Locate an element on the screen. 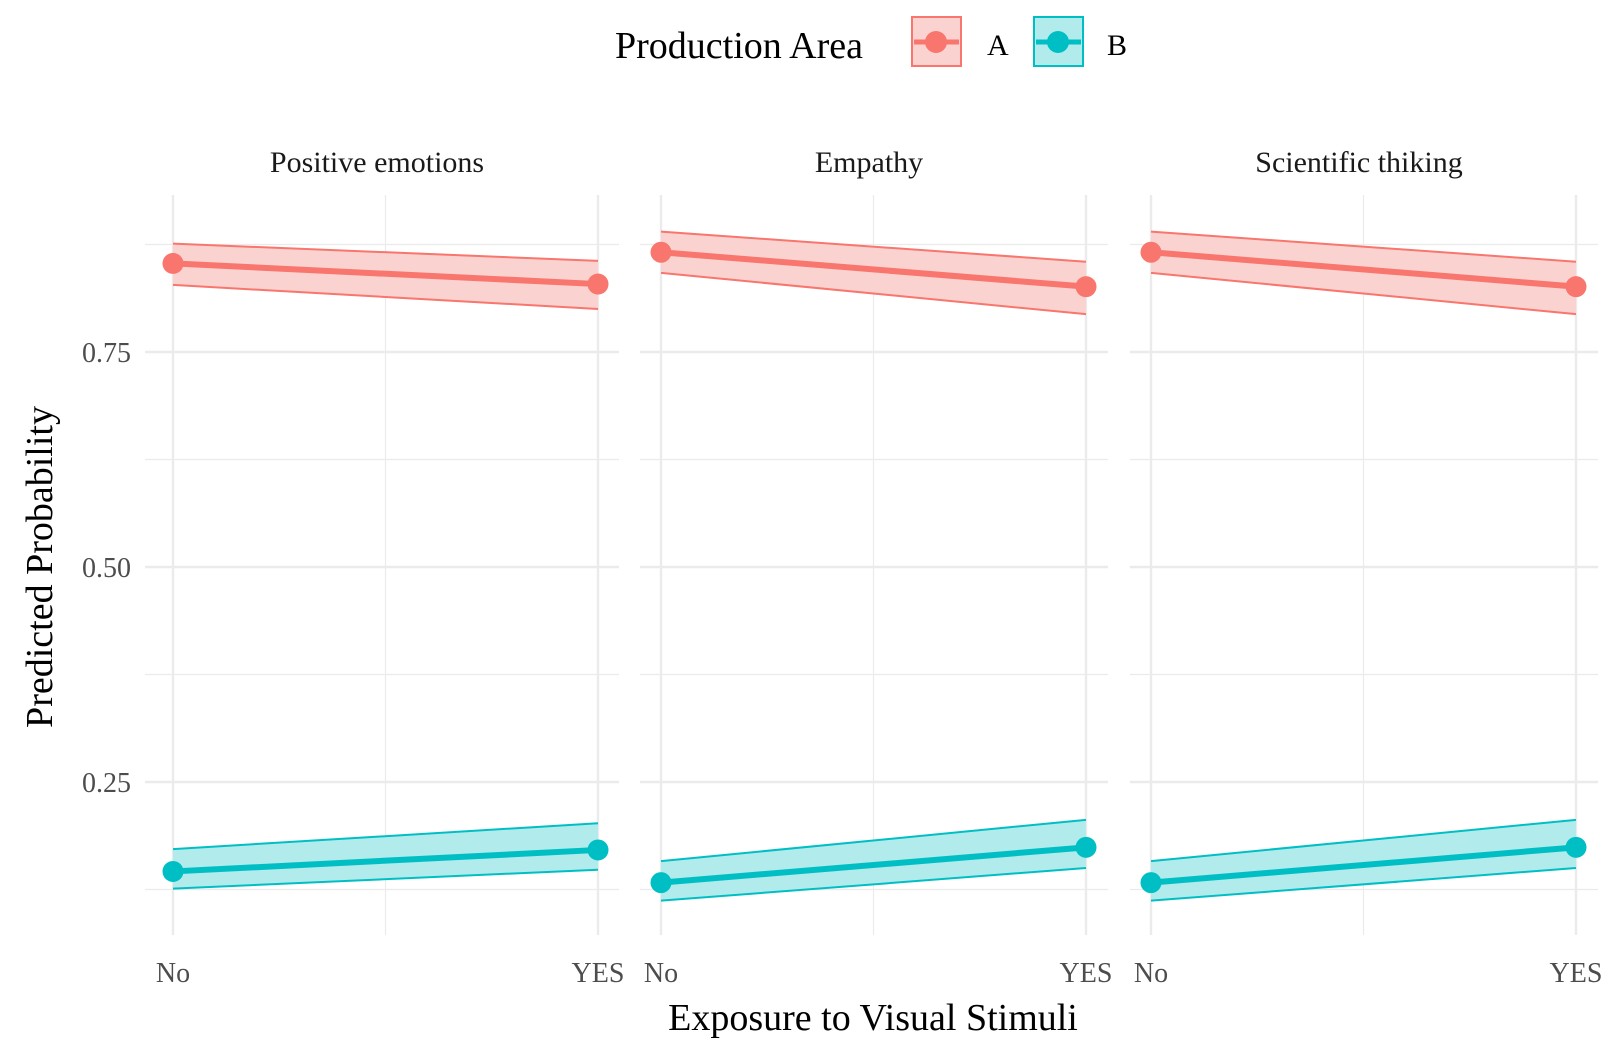 The image size is (1614, 1057). legend: Production Area A B is located at coordinates (871, 41).